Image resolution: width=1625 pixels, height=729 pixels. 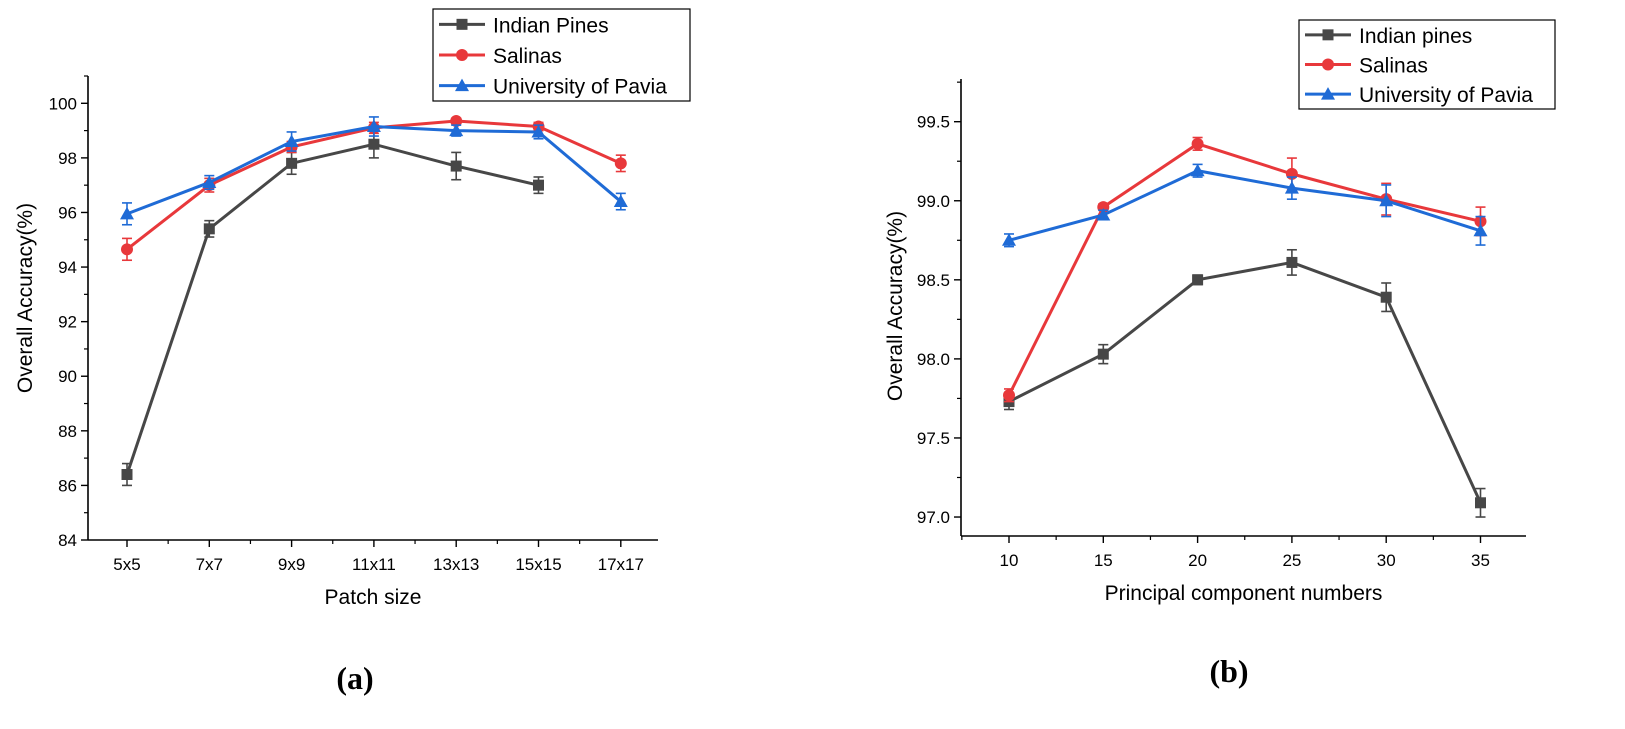 What do you see at coordinates (933, 438) in the screenshot?
I see `y-tick-label: 97.5` at bounding box center [933, 438].